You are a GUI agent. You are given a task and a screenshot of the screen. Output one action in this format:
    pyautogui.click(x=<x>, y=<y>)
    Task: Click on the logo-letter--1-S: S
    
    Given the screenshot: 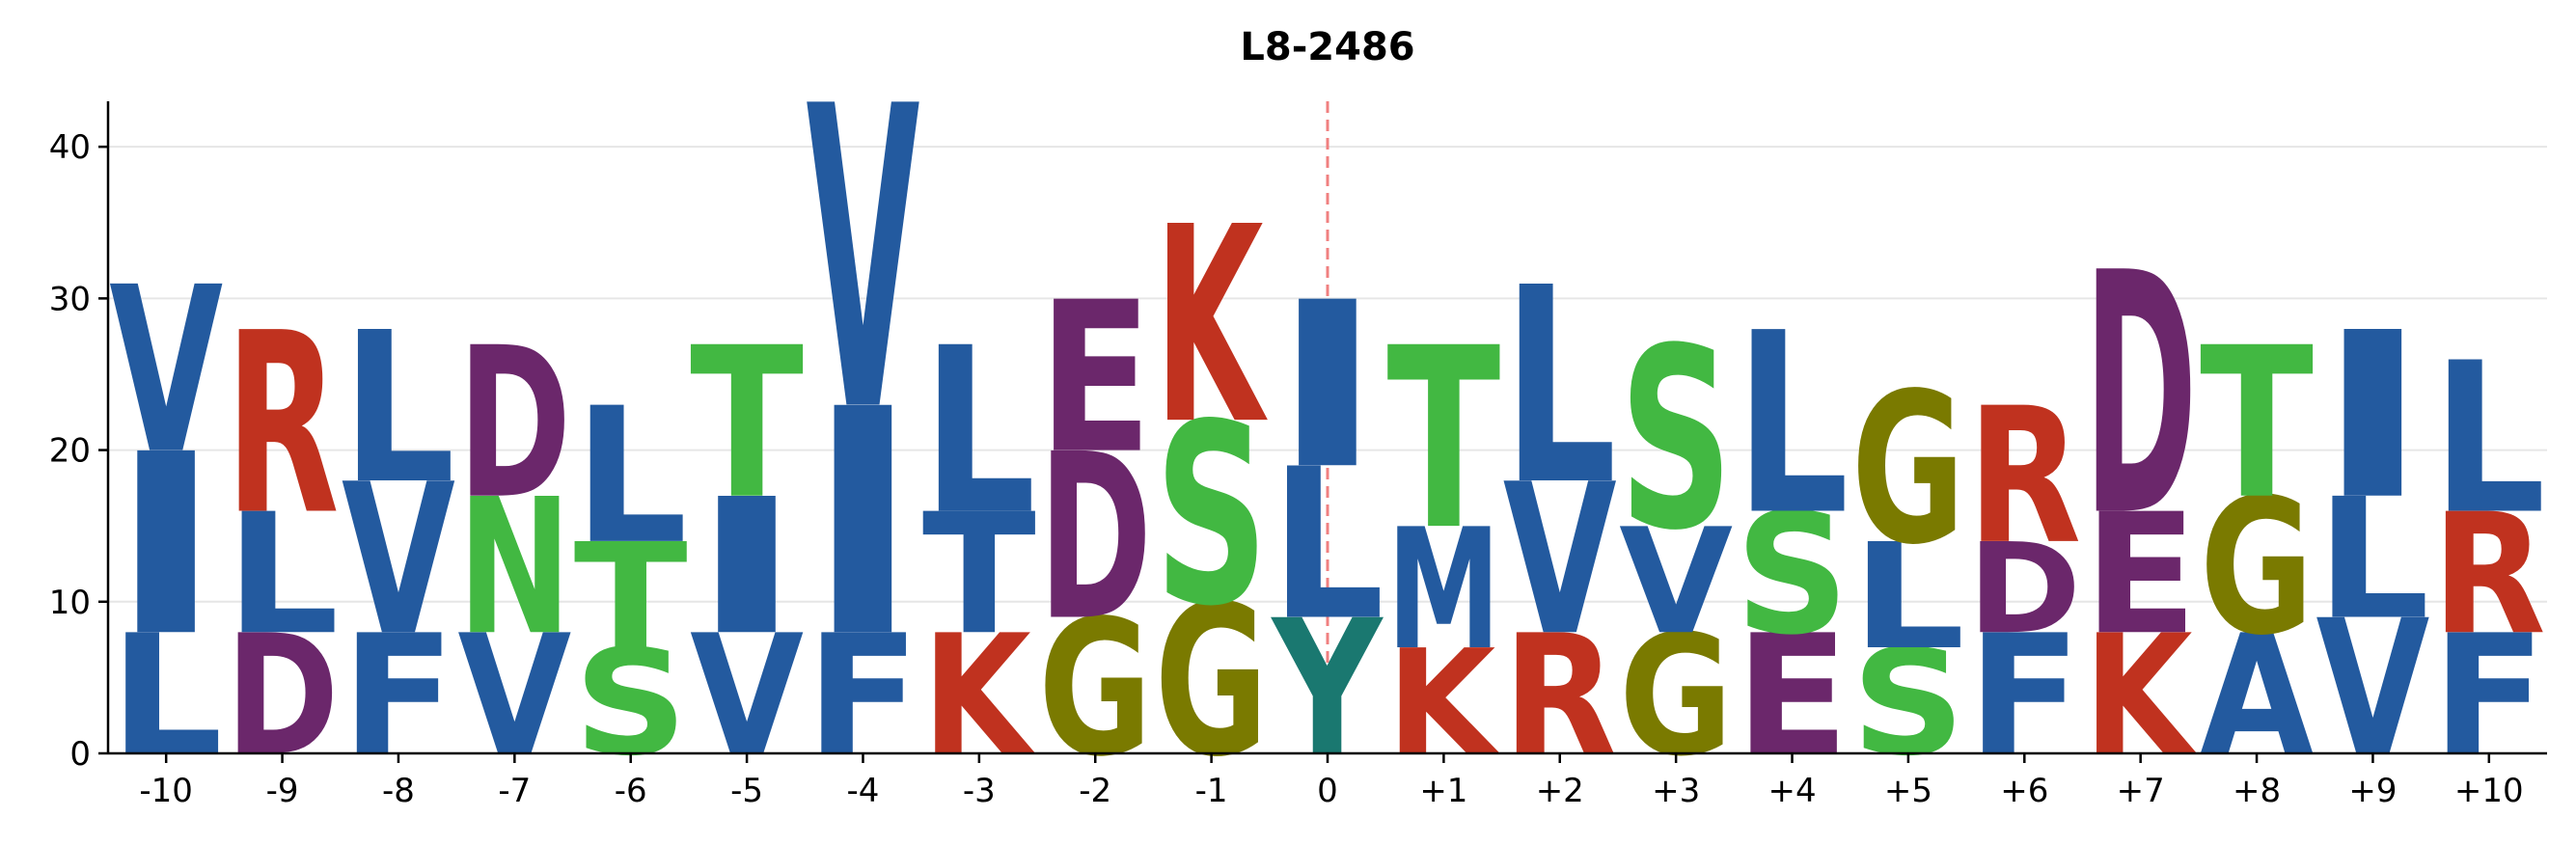 What is the action you would take?
    pyautogui.click(x=1212, y=516)
    